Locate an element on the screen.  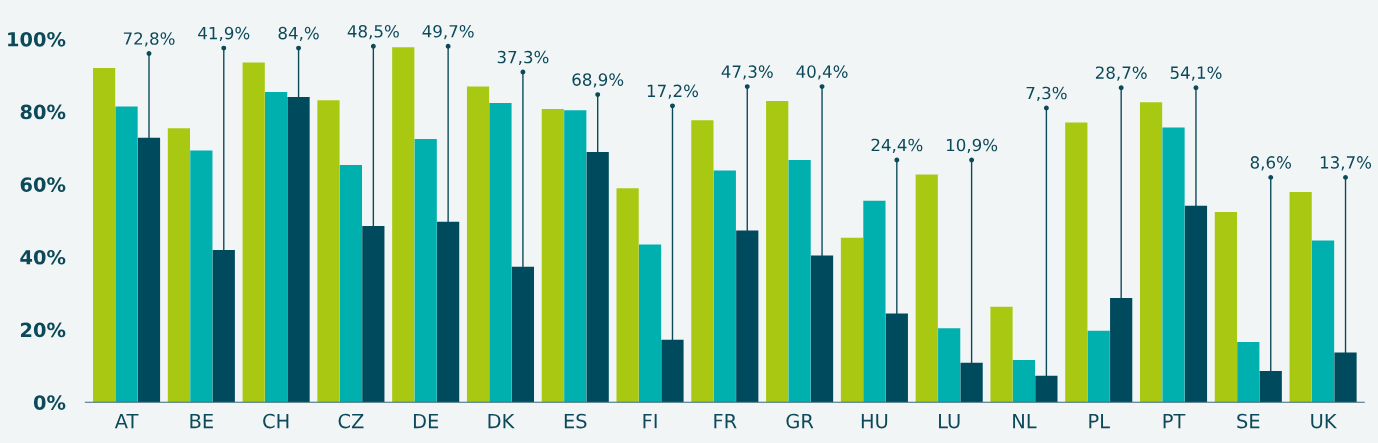
x-tick-label: GR is located at coordinates (800, 421).